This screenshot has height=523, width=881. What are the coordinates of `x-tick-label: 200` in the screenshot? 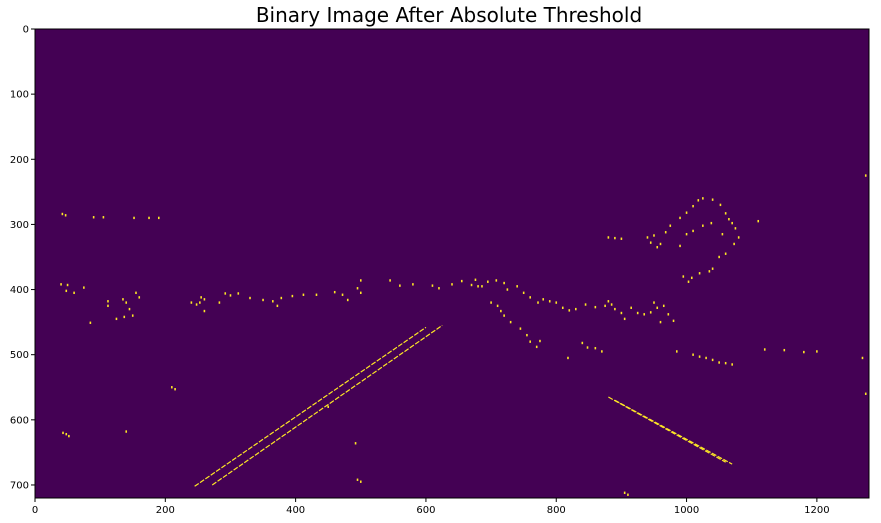 It's located at (165, 510).